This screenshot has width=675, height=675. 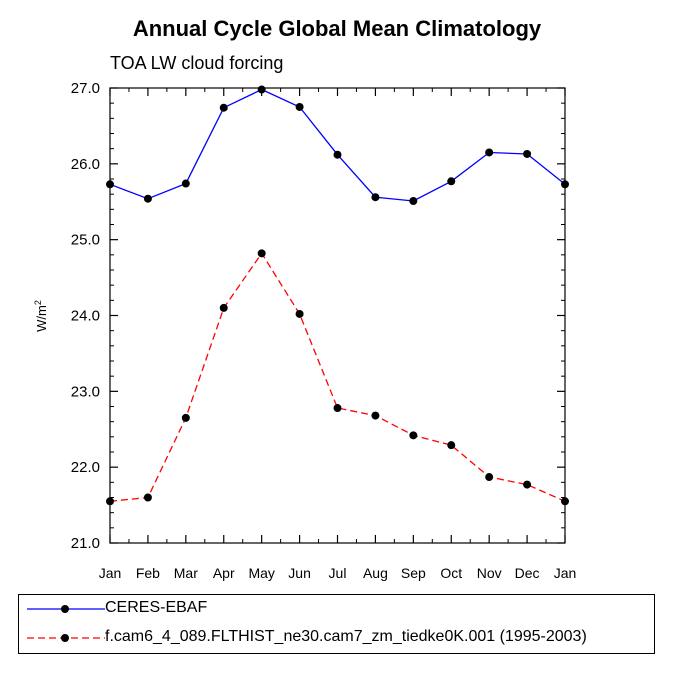 I want to click on x-tick-label: Jul, so click(x=338, y=573).